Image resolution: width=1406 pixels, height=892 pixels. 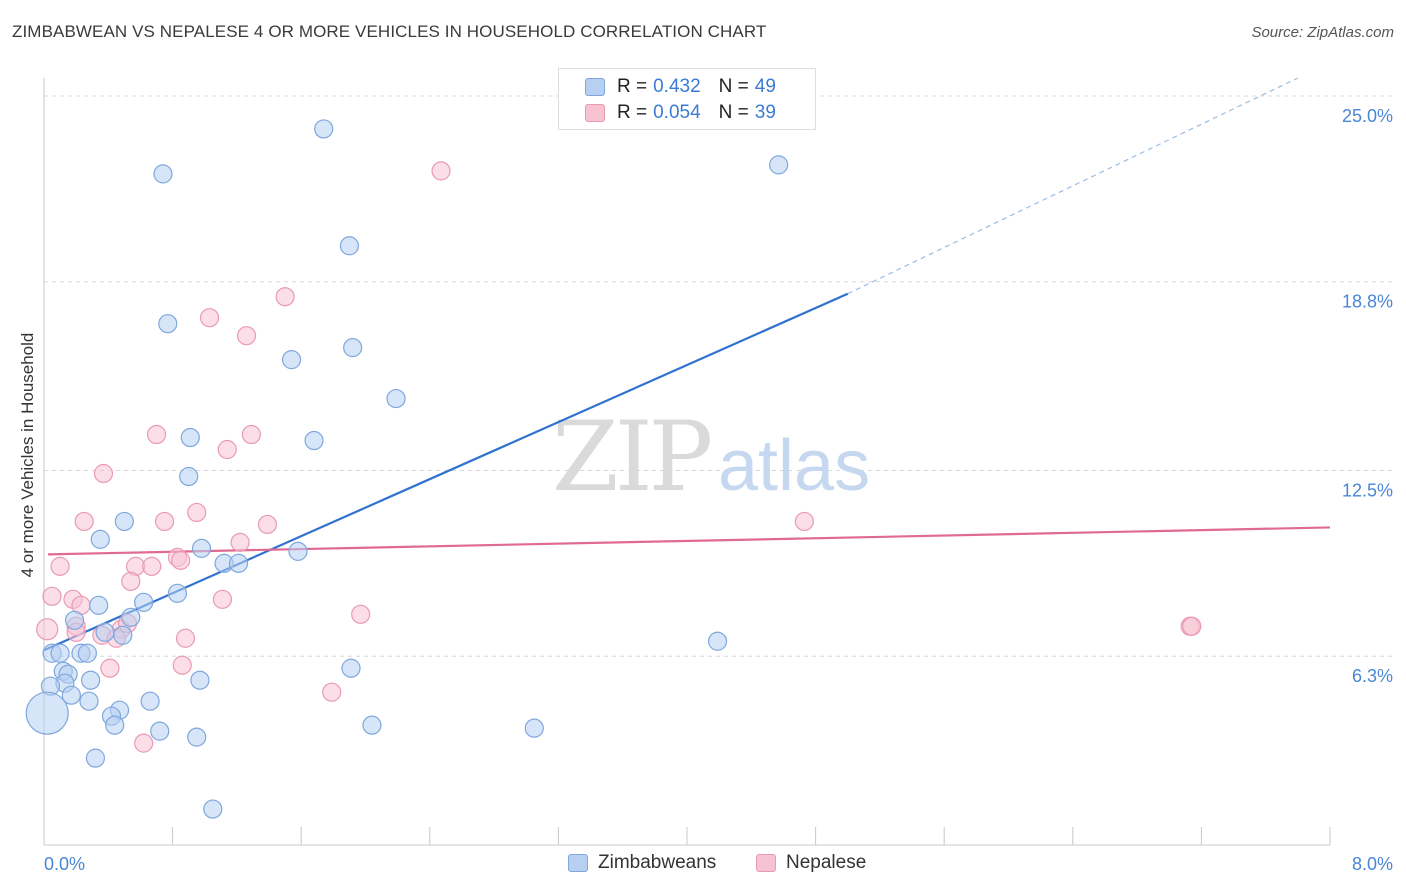 I want to click on legend-item-nepalese: Nepalese, so click(x=811, y=863).